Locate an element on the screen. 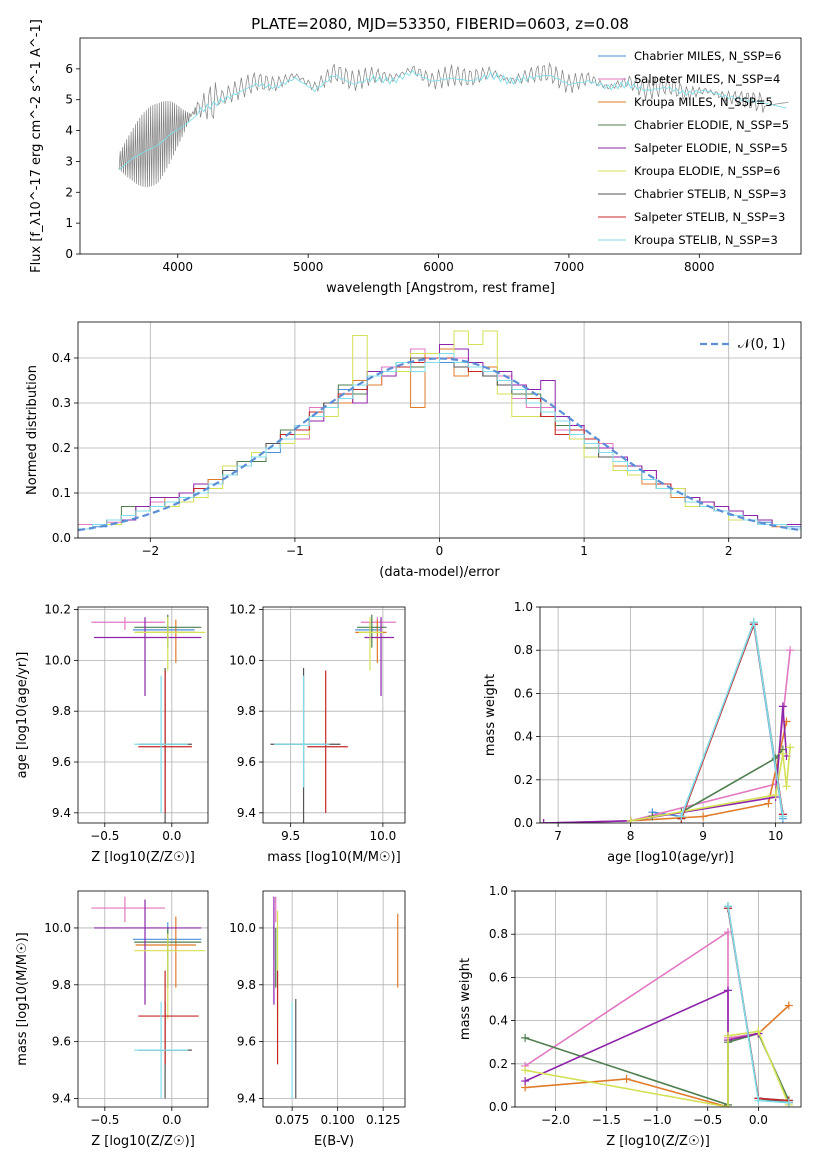  x-axis-label: E(B-V) is located at coordinates (334, 1141).